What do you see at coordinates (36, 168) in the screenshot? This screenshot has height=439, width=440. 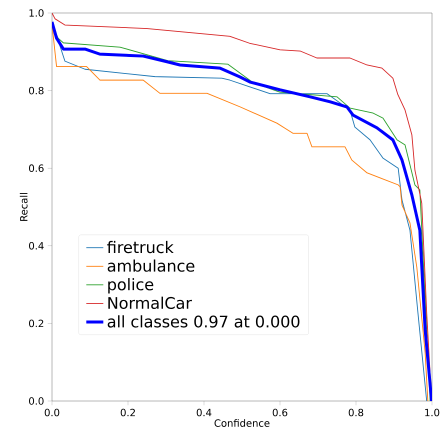 I see `y-tick-label: 0.6` at bounding box center [36, 168].